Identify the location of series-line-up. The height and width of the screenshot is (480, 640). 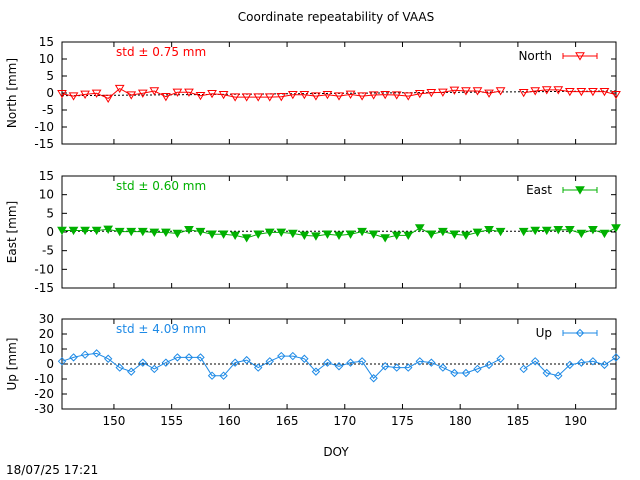
(339, 366).